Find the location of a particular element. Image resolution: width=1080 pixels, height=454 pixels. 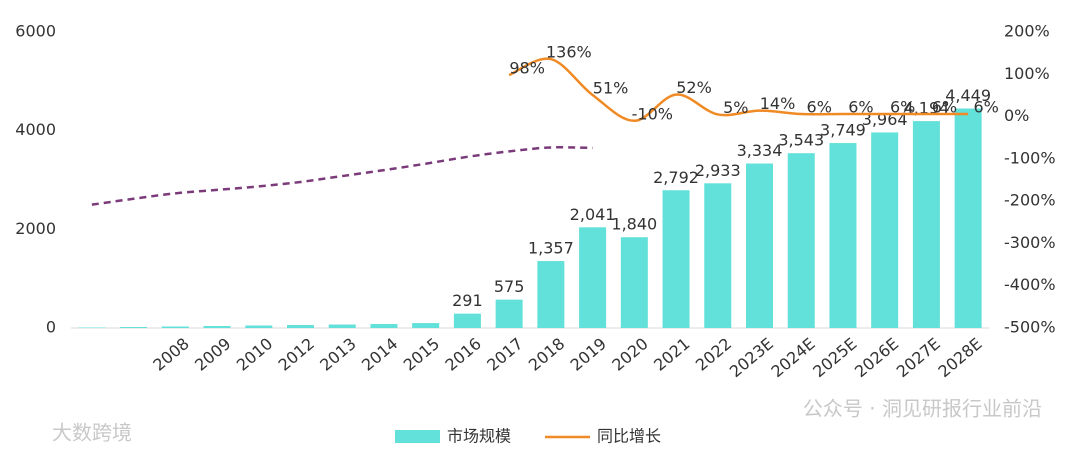

y-tick-label: 0 is located at coordinates (51, 327).